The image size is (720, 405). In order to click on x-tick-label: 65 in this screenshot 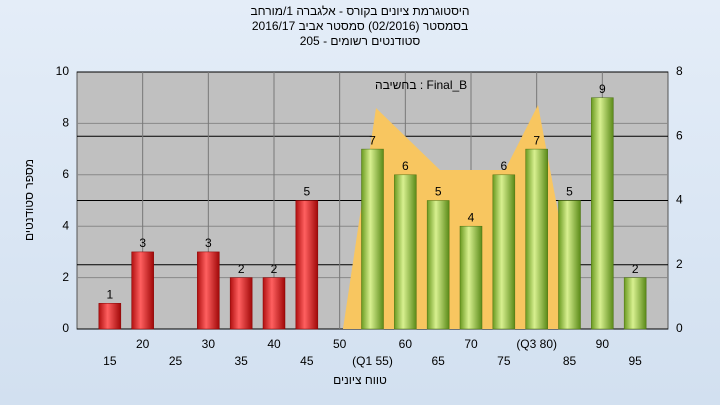, I will do `click(438, 361)`.